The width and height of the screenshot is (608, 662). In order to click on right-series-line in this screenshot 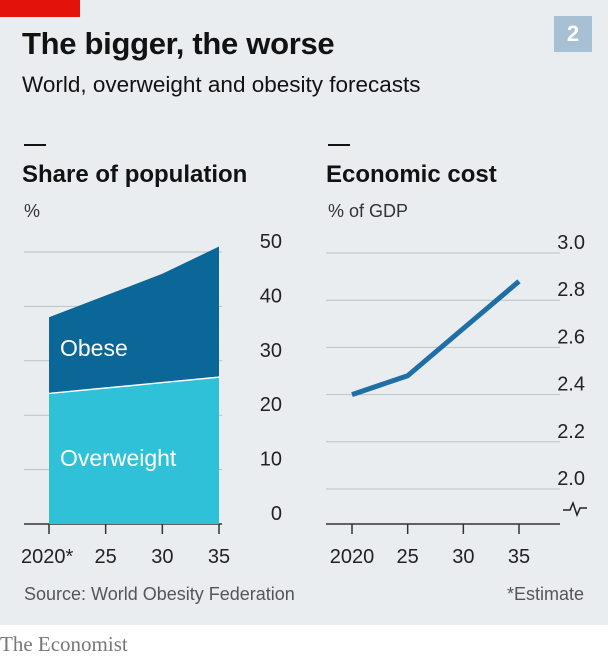, I will do `click(436, 338)`.